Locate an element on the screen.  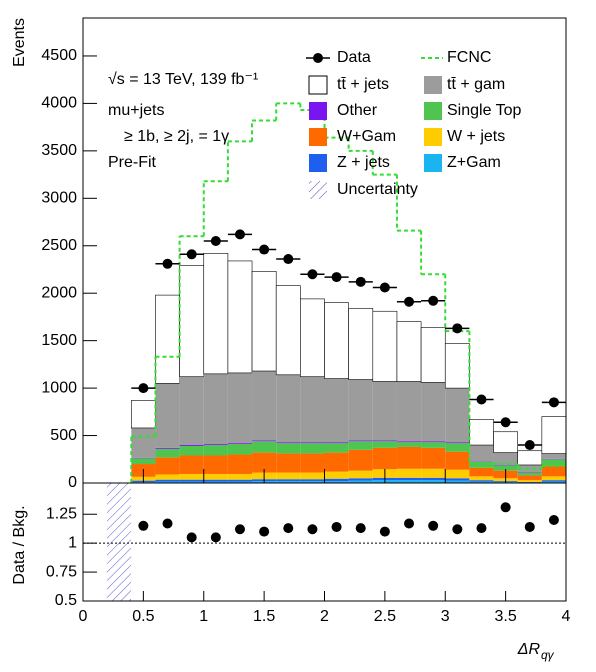
x-tick-label: 1 is located at coordinates (203, 616).